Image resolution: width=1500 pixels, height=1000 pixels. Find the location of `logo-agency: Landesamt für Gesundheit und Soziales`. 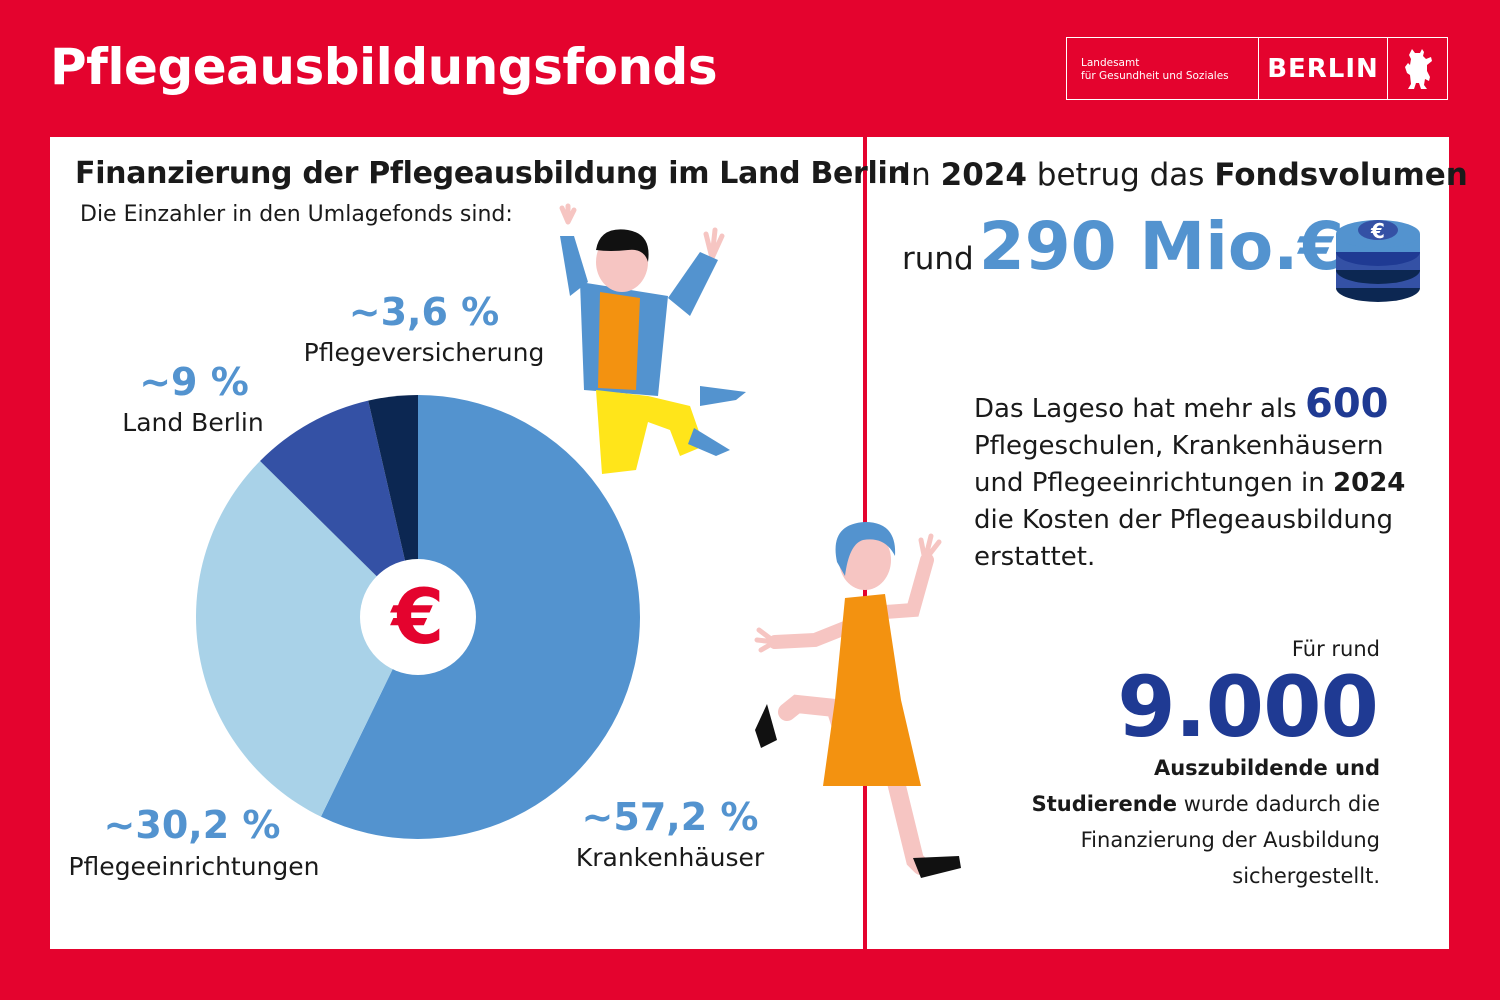

logo-agency: Landesamt für Gesundheit und Soziales is located at coordinates (1163, 68).